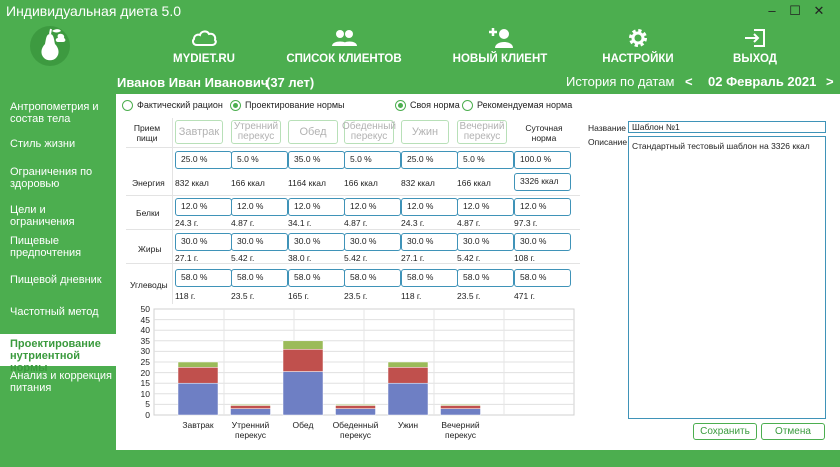 This screenshot has width=840, height=467. Describe the element at coordinates (420, 11) in the screenshot. I see `title-bar: Индивидуальная диета 5.0 – ☐ ✕` at that location.